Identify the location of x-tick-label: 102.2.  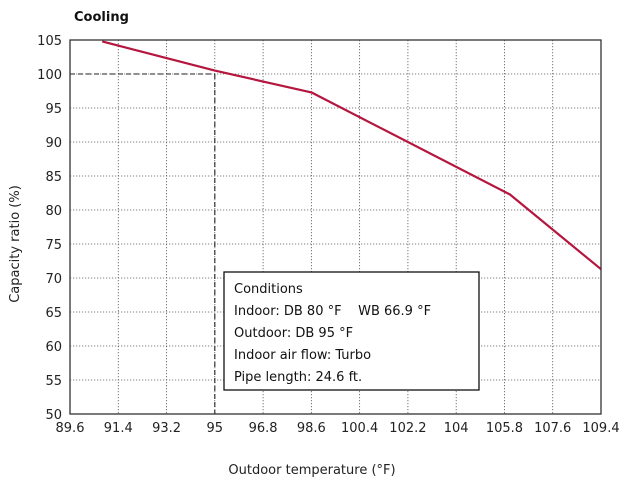
(407, 428).